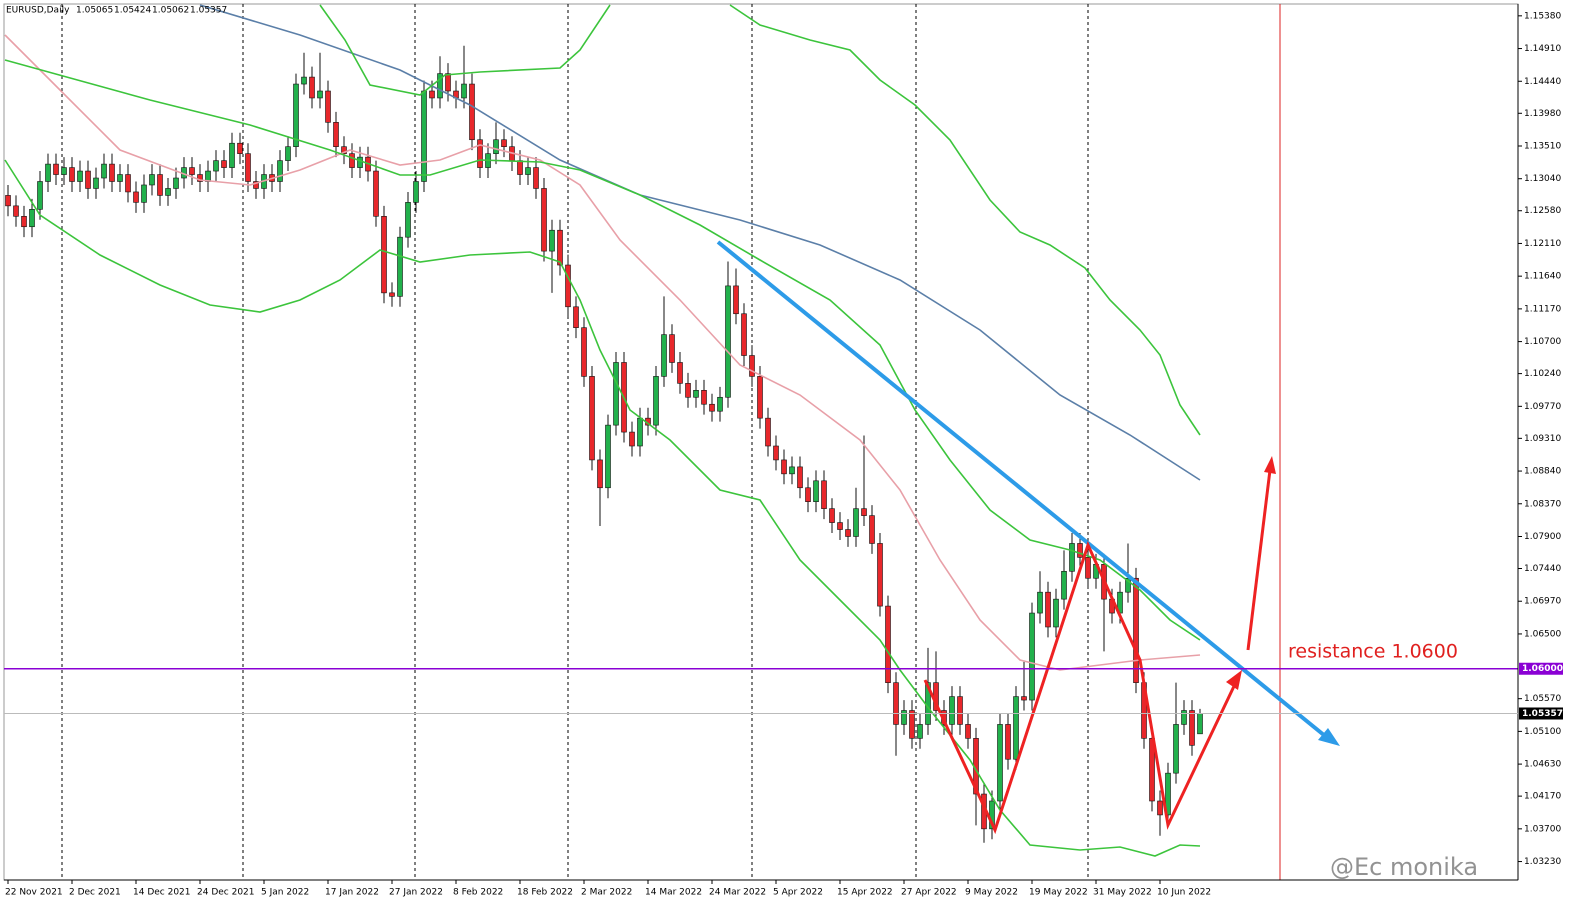  What do you see at coordinates (1542, 537) in the screenshot?
I see `y-tick-label: 1.07900` at bounding box center [1542, 537].